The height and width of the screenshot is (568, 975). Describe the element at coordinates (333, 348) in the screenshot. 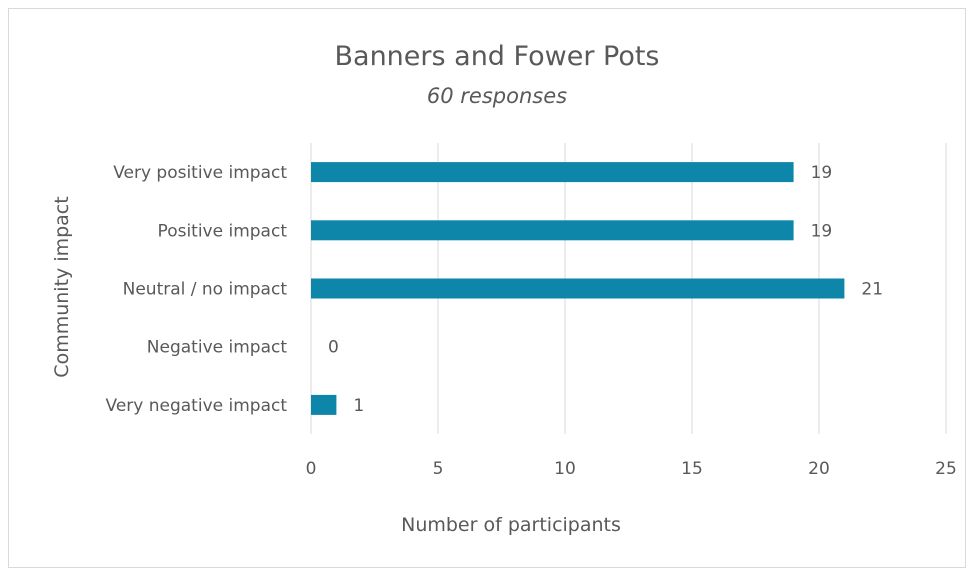

I see `data-label: 0` at that location.